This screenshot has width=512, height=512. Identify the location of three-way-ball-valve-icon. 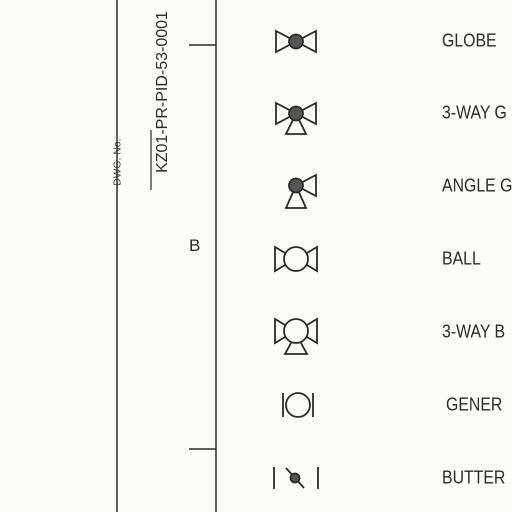
(296, 336).